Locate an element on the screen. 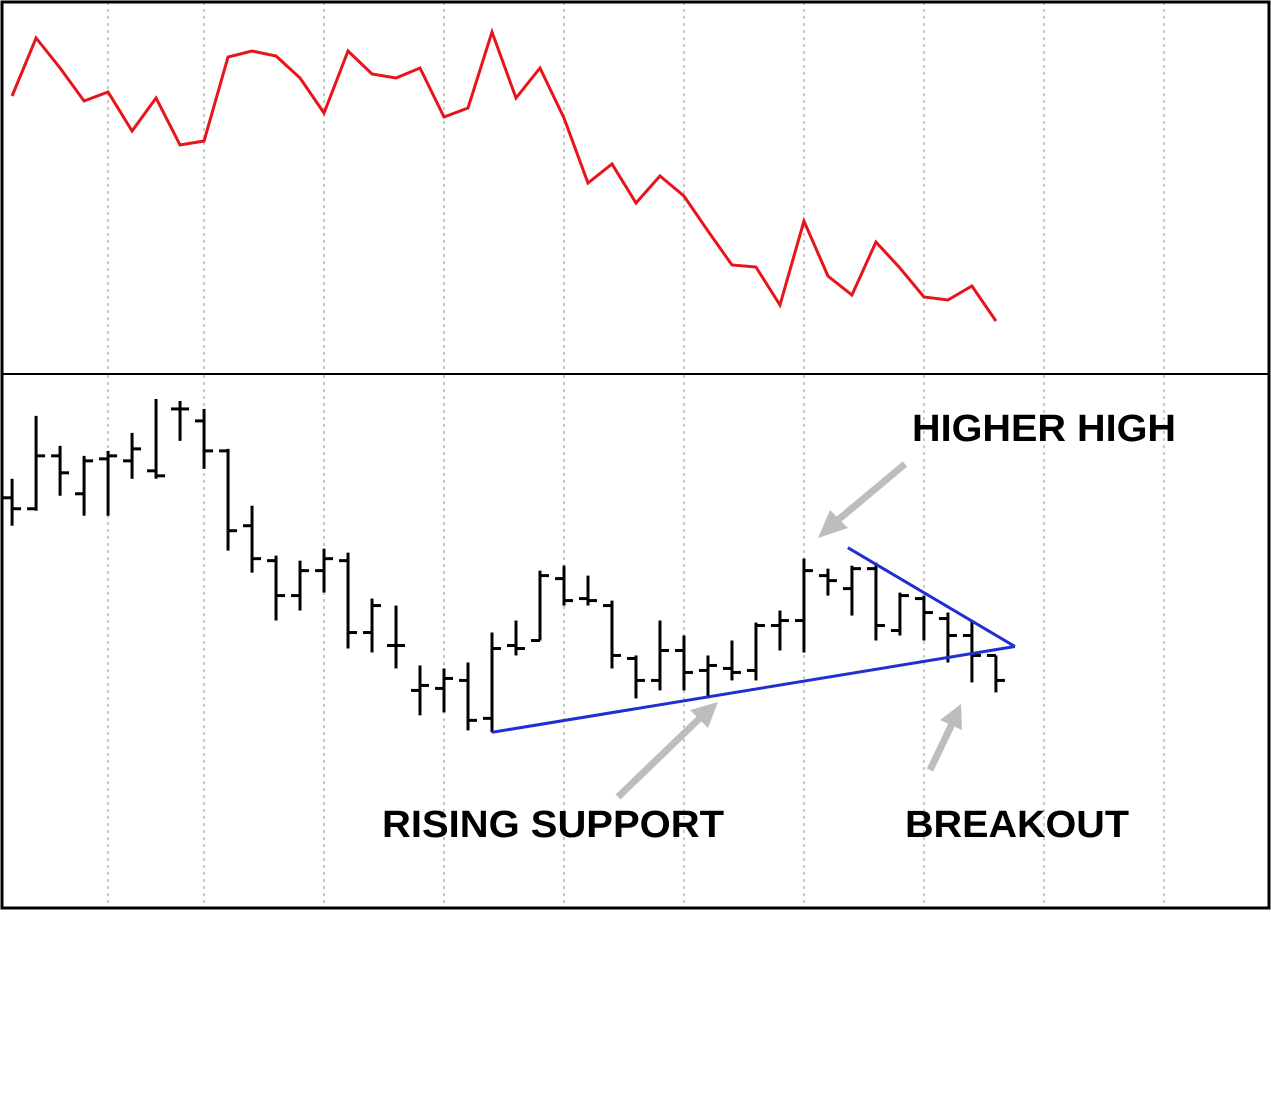 This screenshot has height=1110, width=1271. annotation: RISING SUPPORT is located at coordinates (553, 825).